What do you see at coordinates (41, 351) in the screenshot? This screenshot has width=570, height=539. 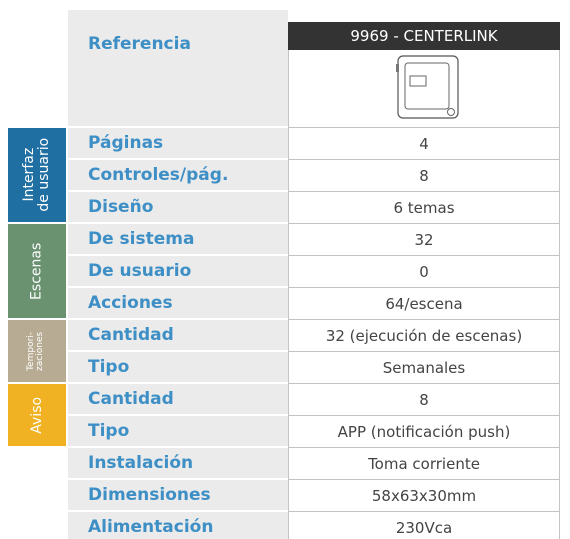 I see `group-line: zaciones` at bounding box center [41, 351].